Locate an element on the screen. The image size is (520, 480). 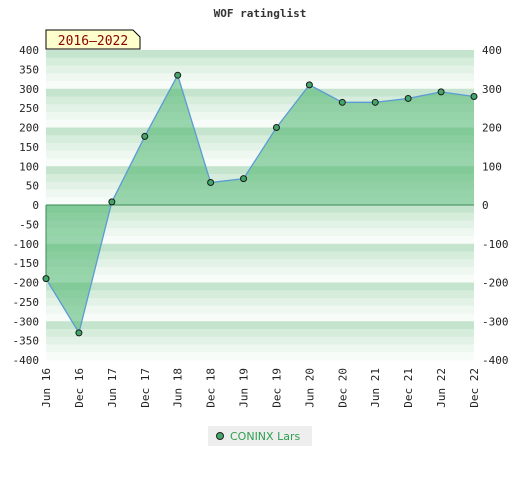
y-tick-right: 200 is located at coordinates (492, 128).